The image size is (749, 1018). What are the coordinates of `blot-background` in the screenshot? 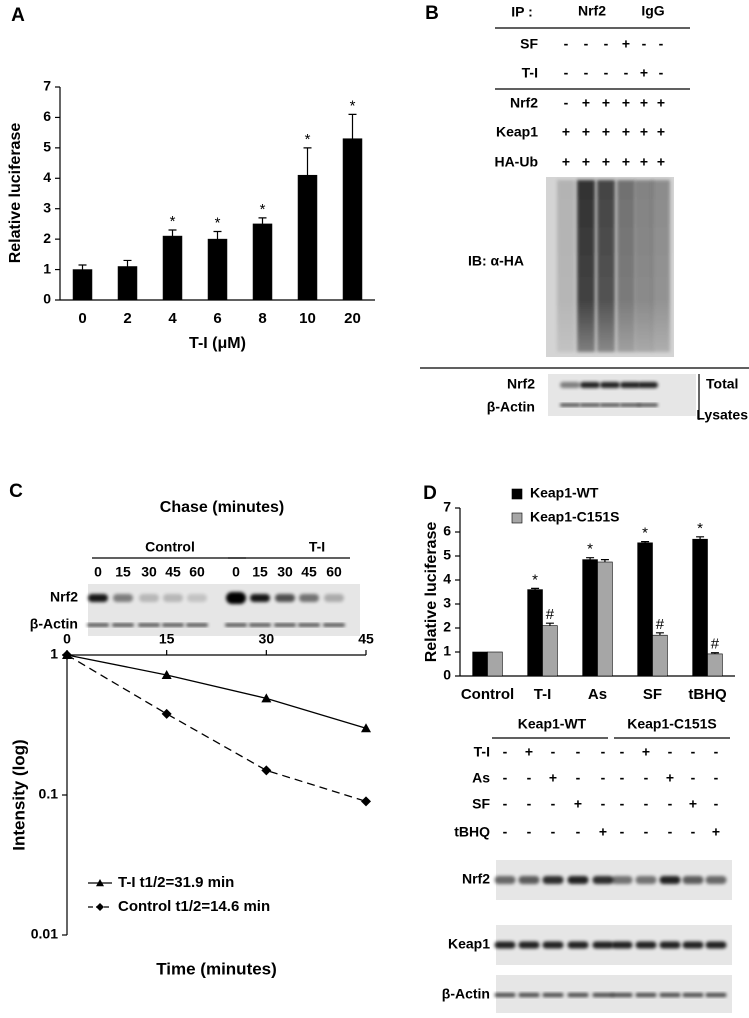 It's located at (224, 610).